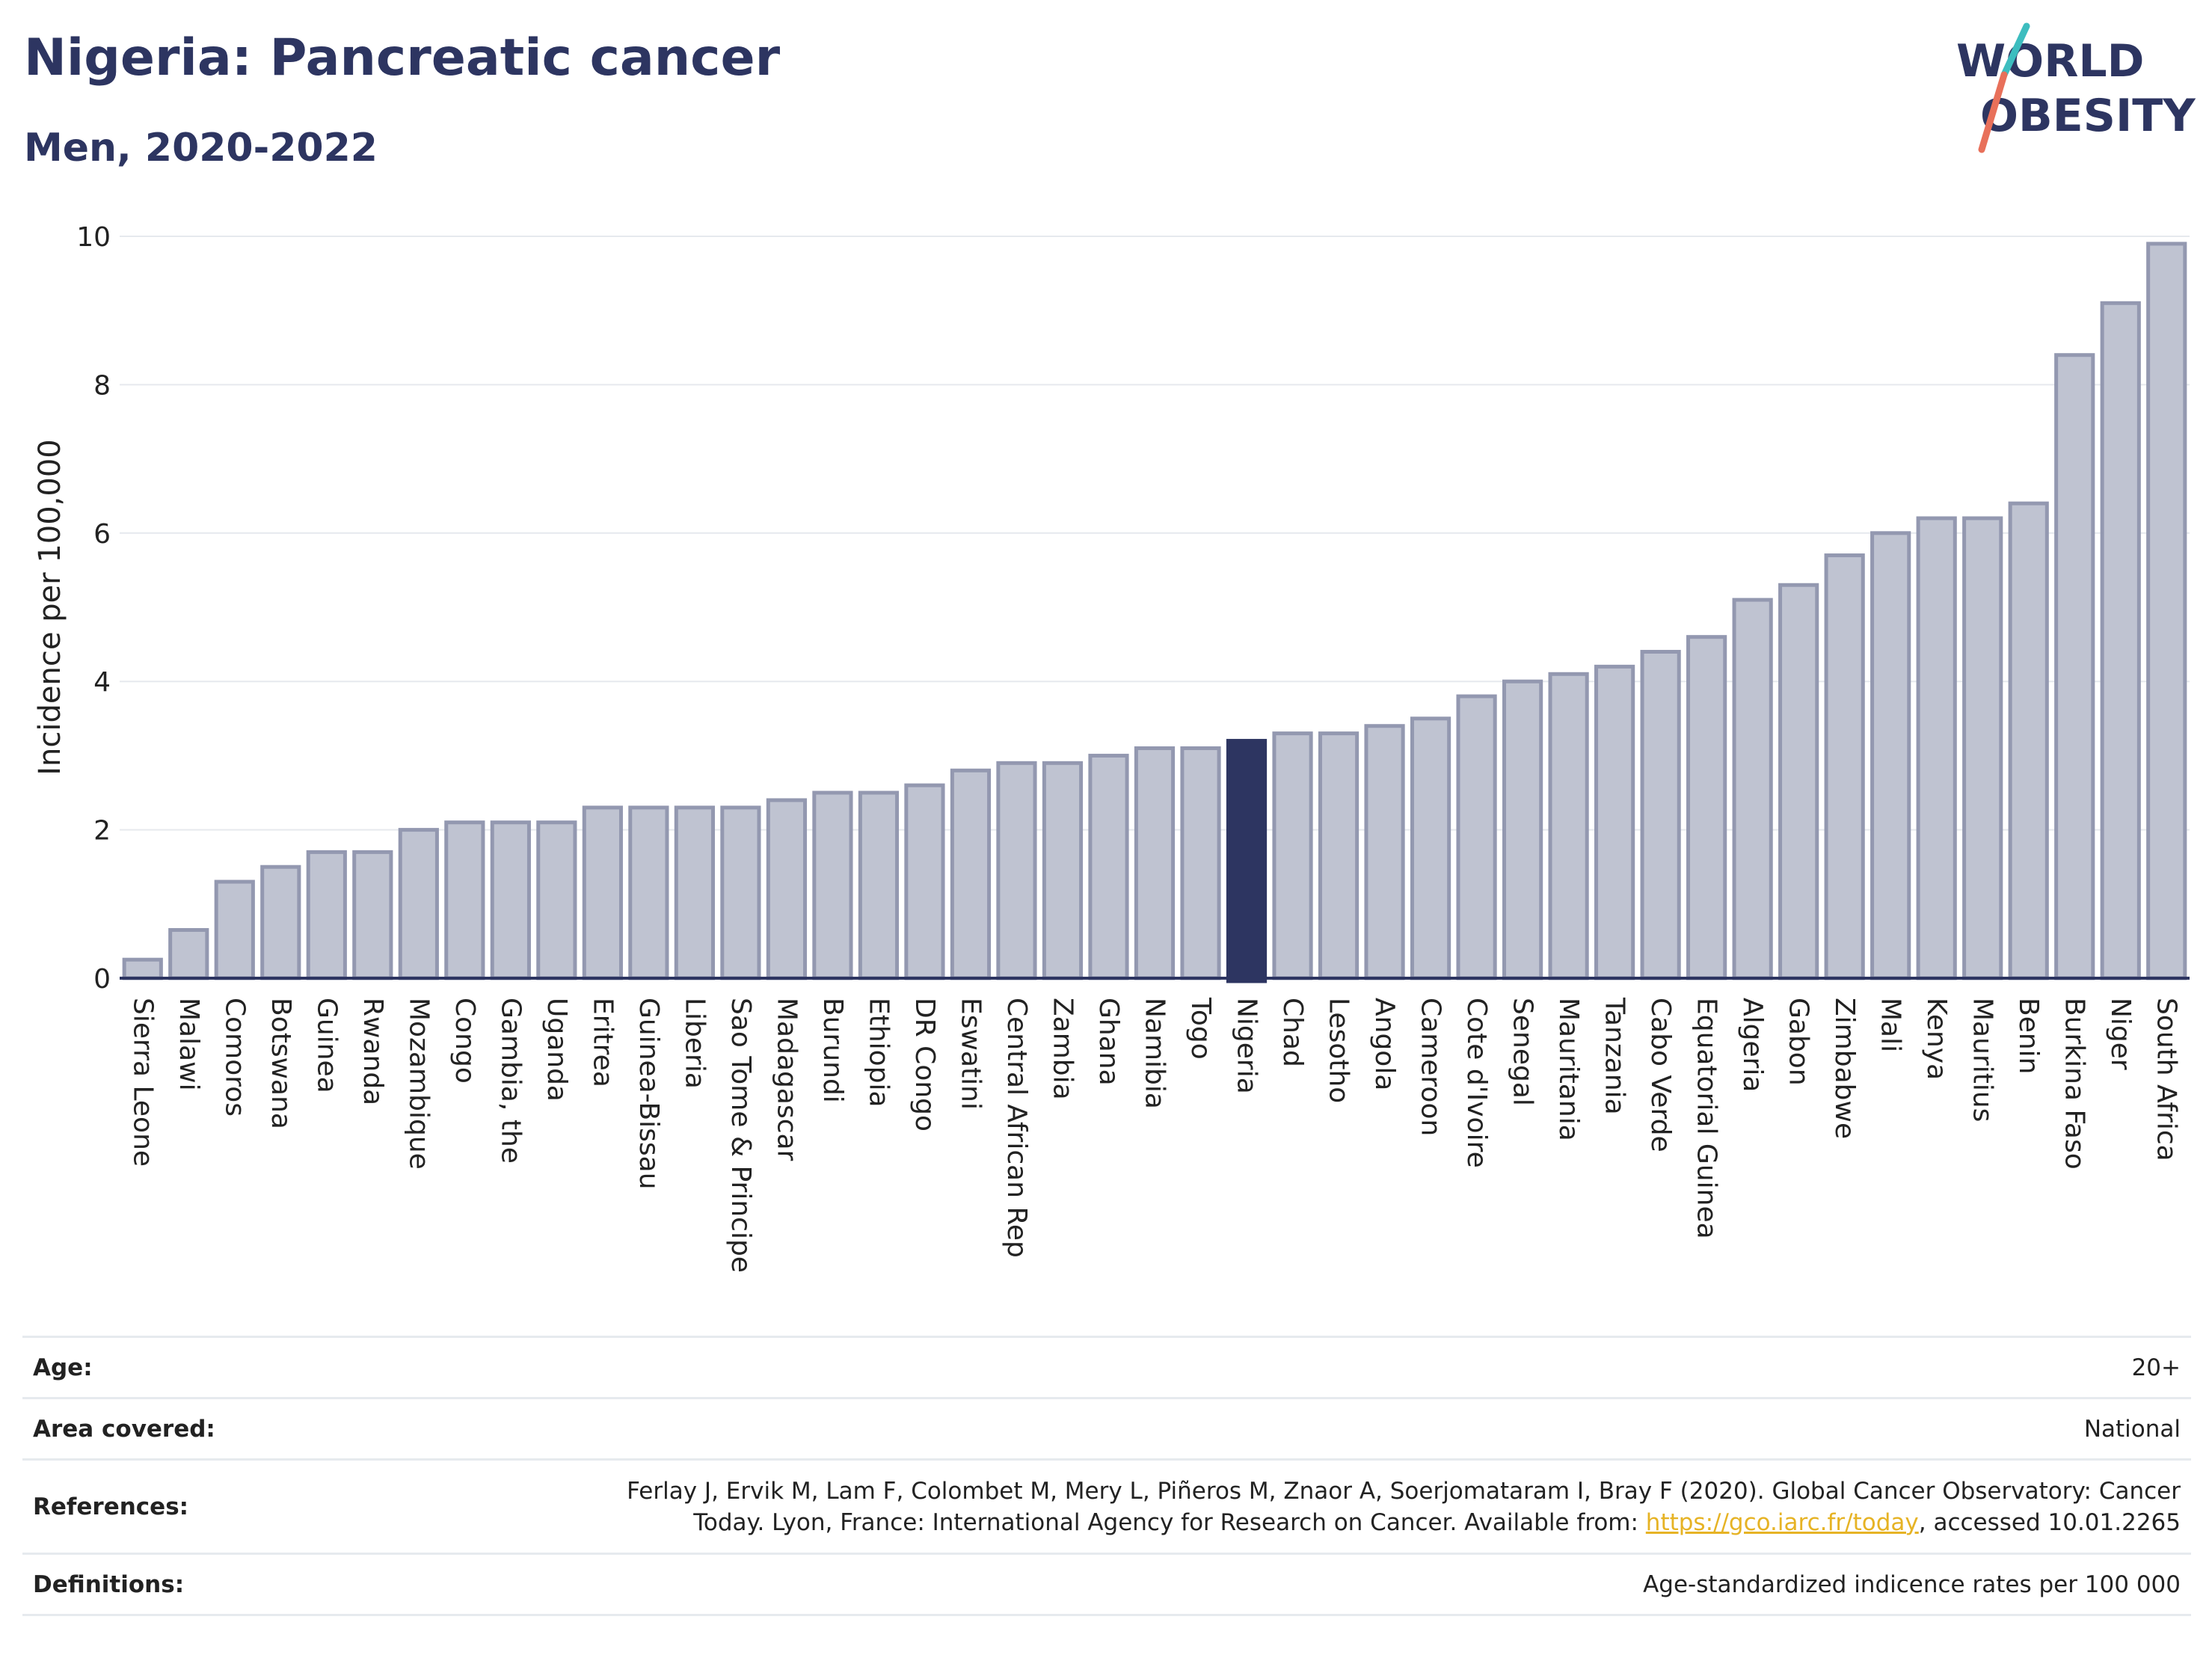 The height and width of the screenshot is (1655, 2212). Describe the element at coordinates (1568, 1069) in the screenshot. I see `x-tick-label: Mauritania` at that location.